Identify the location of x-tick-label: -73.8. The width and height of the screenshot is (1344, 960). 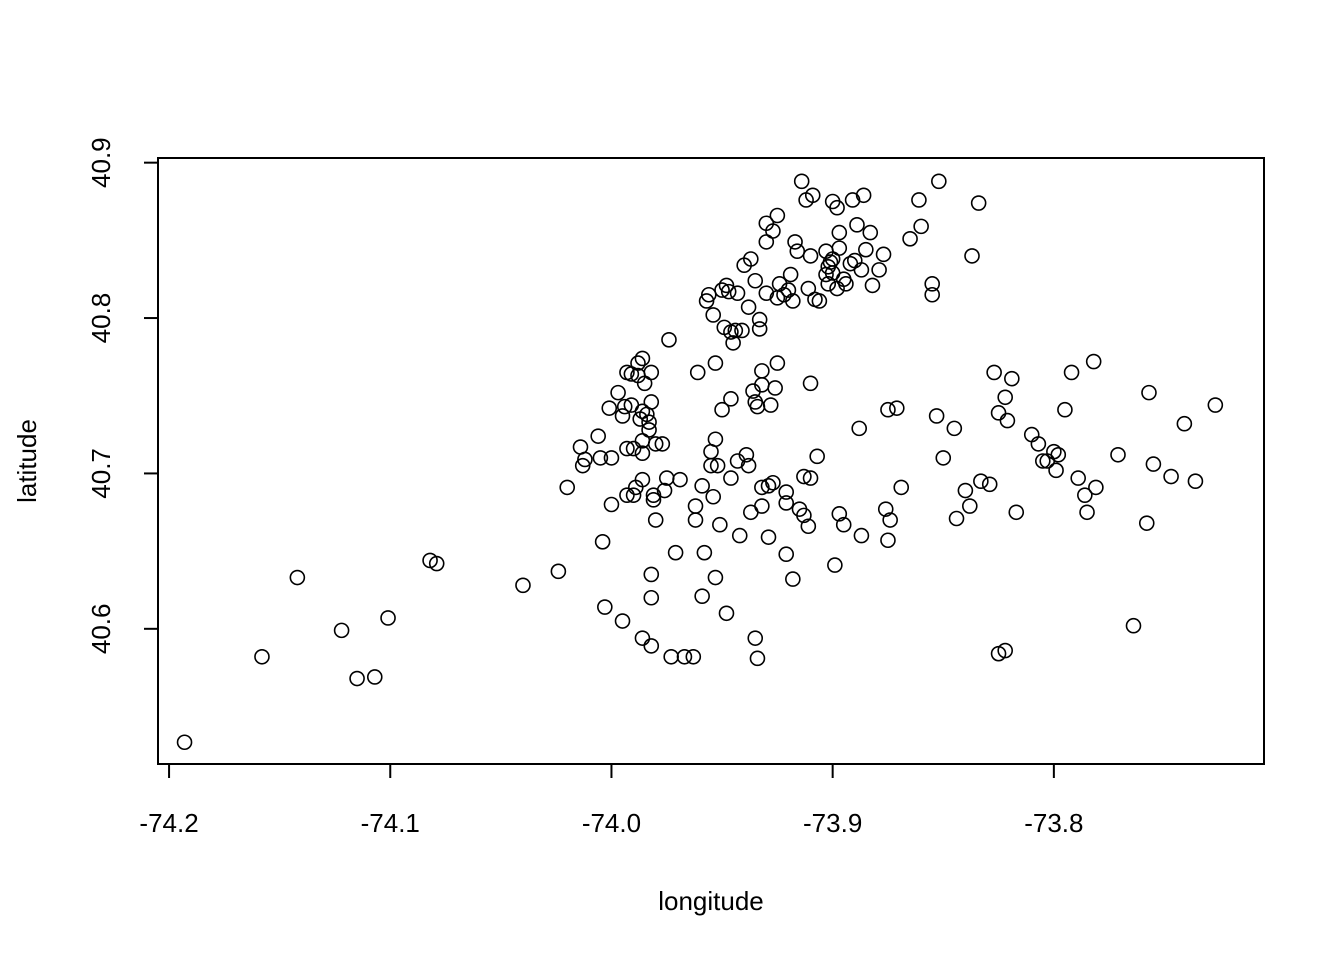
(1053, 823).